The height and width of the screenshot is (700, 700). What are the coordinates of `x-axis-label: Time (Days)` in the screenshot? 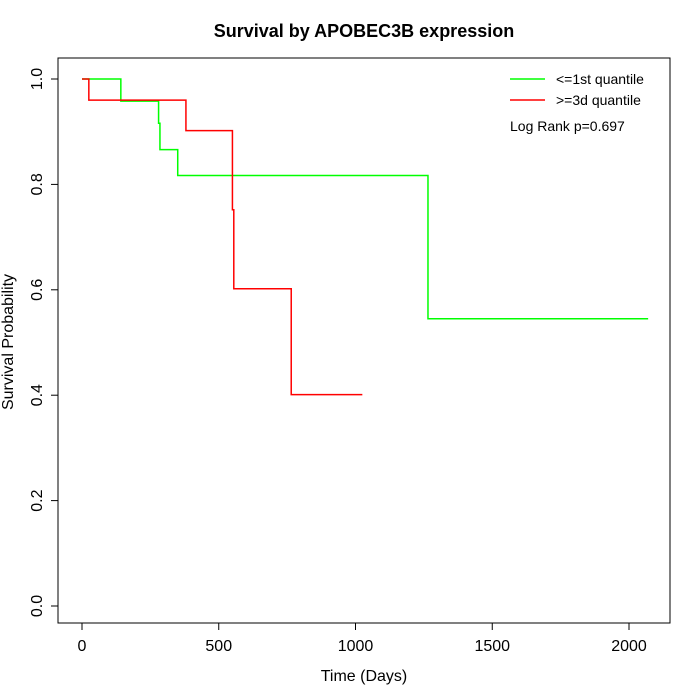 It's located at (364, 676).